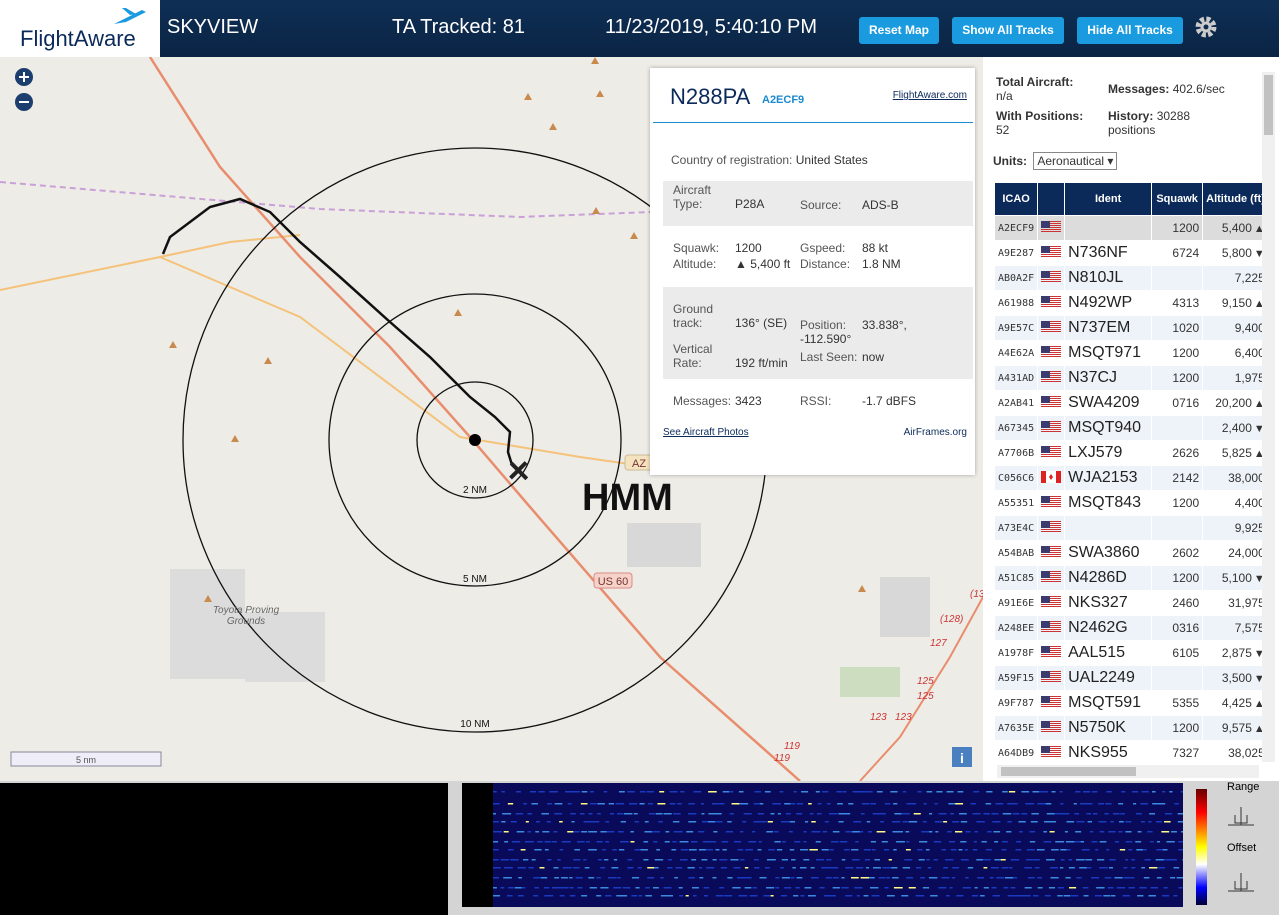  I want to click on icao-cell: A91E6E, so click(1016, 603).